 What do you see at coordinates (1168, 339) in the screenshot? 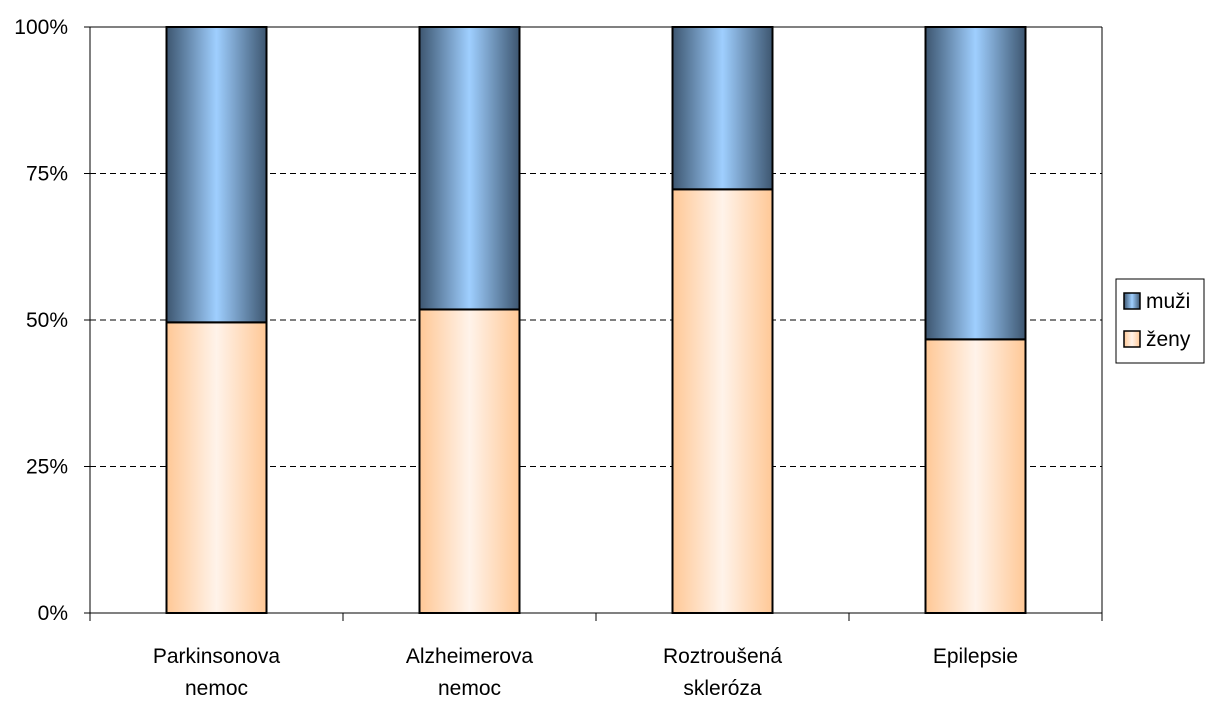
I see `legend-label: ženy` at bounding box center [1168, 339].